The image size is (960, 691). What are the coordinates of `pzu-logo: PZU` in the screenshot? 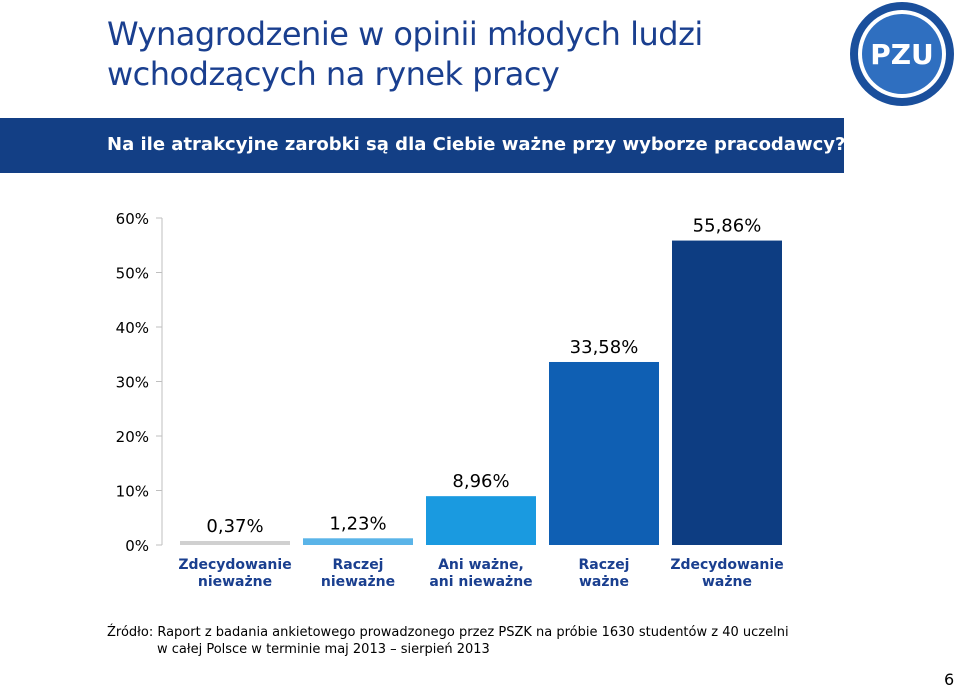 It's located at (902, 54).